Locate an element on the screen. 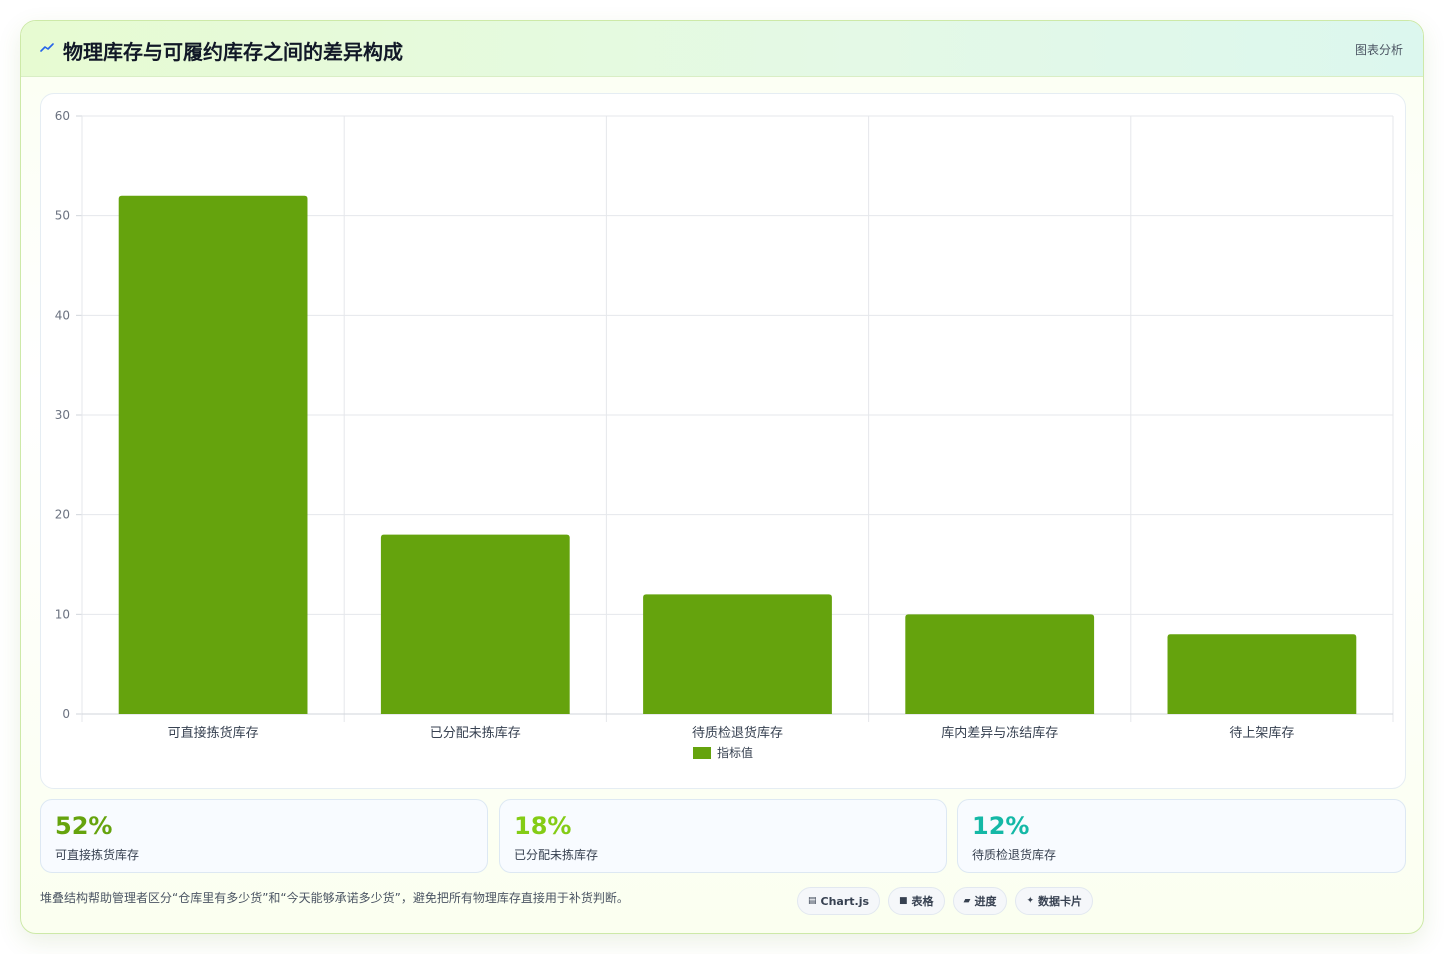 This screenshot has height=954, width=1444. card-header: 物理库存与可履约库存之间的差异构成 图表分析 is located at coordinates (722, 49).